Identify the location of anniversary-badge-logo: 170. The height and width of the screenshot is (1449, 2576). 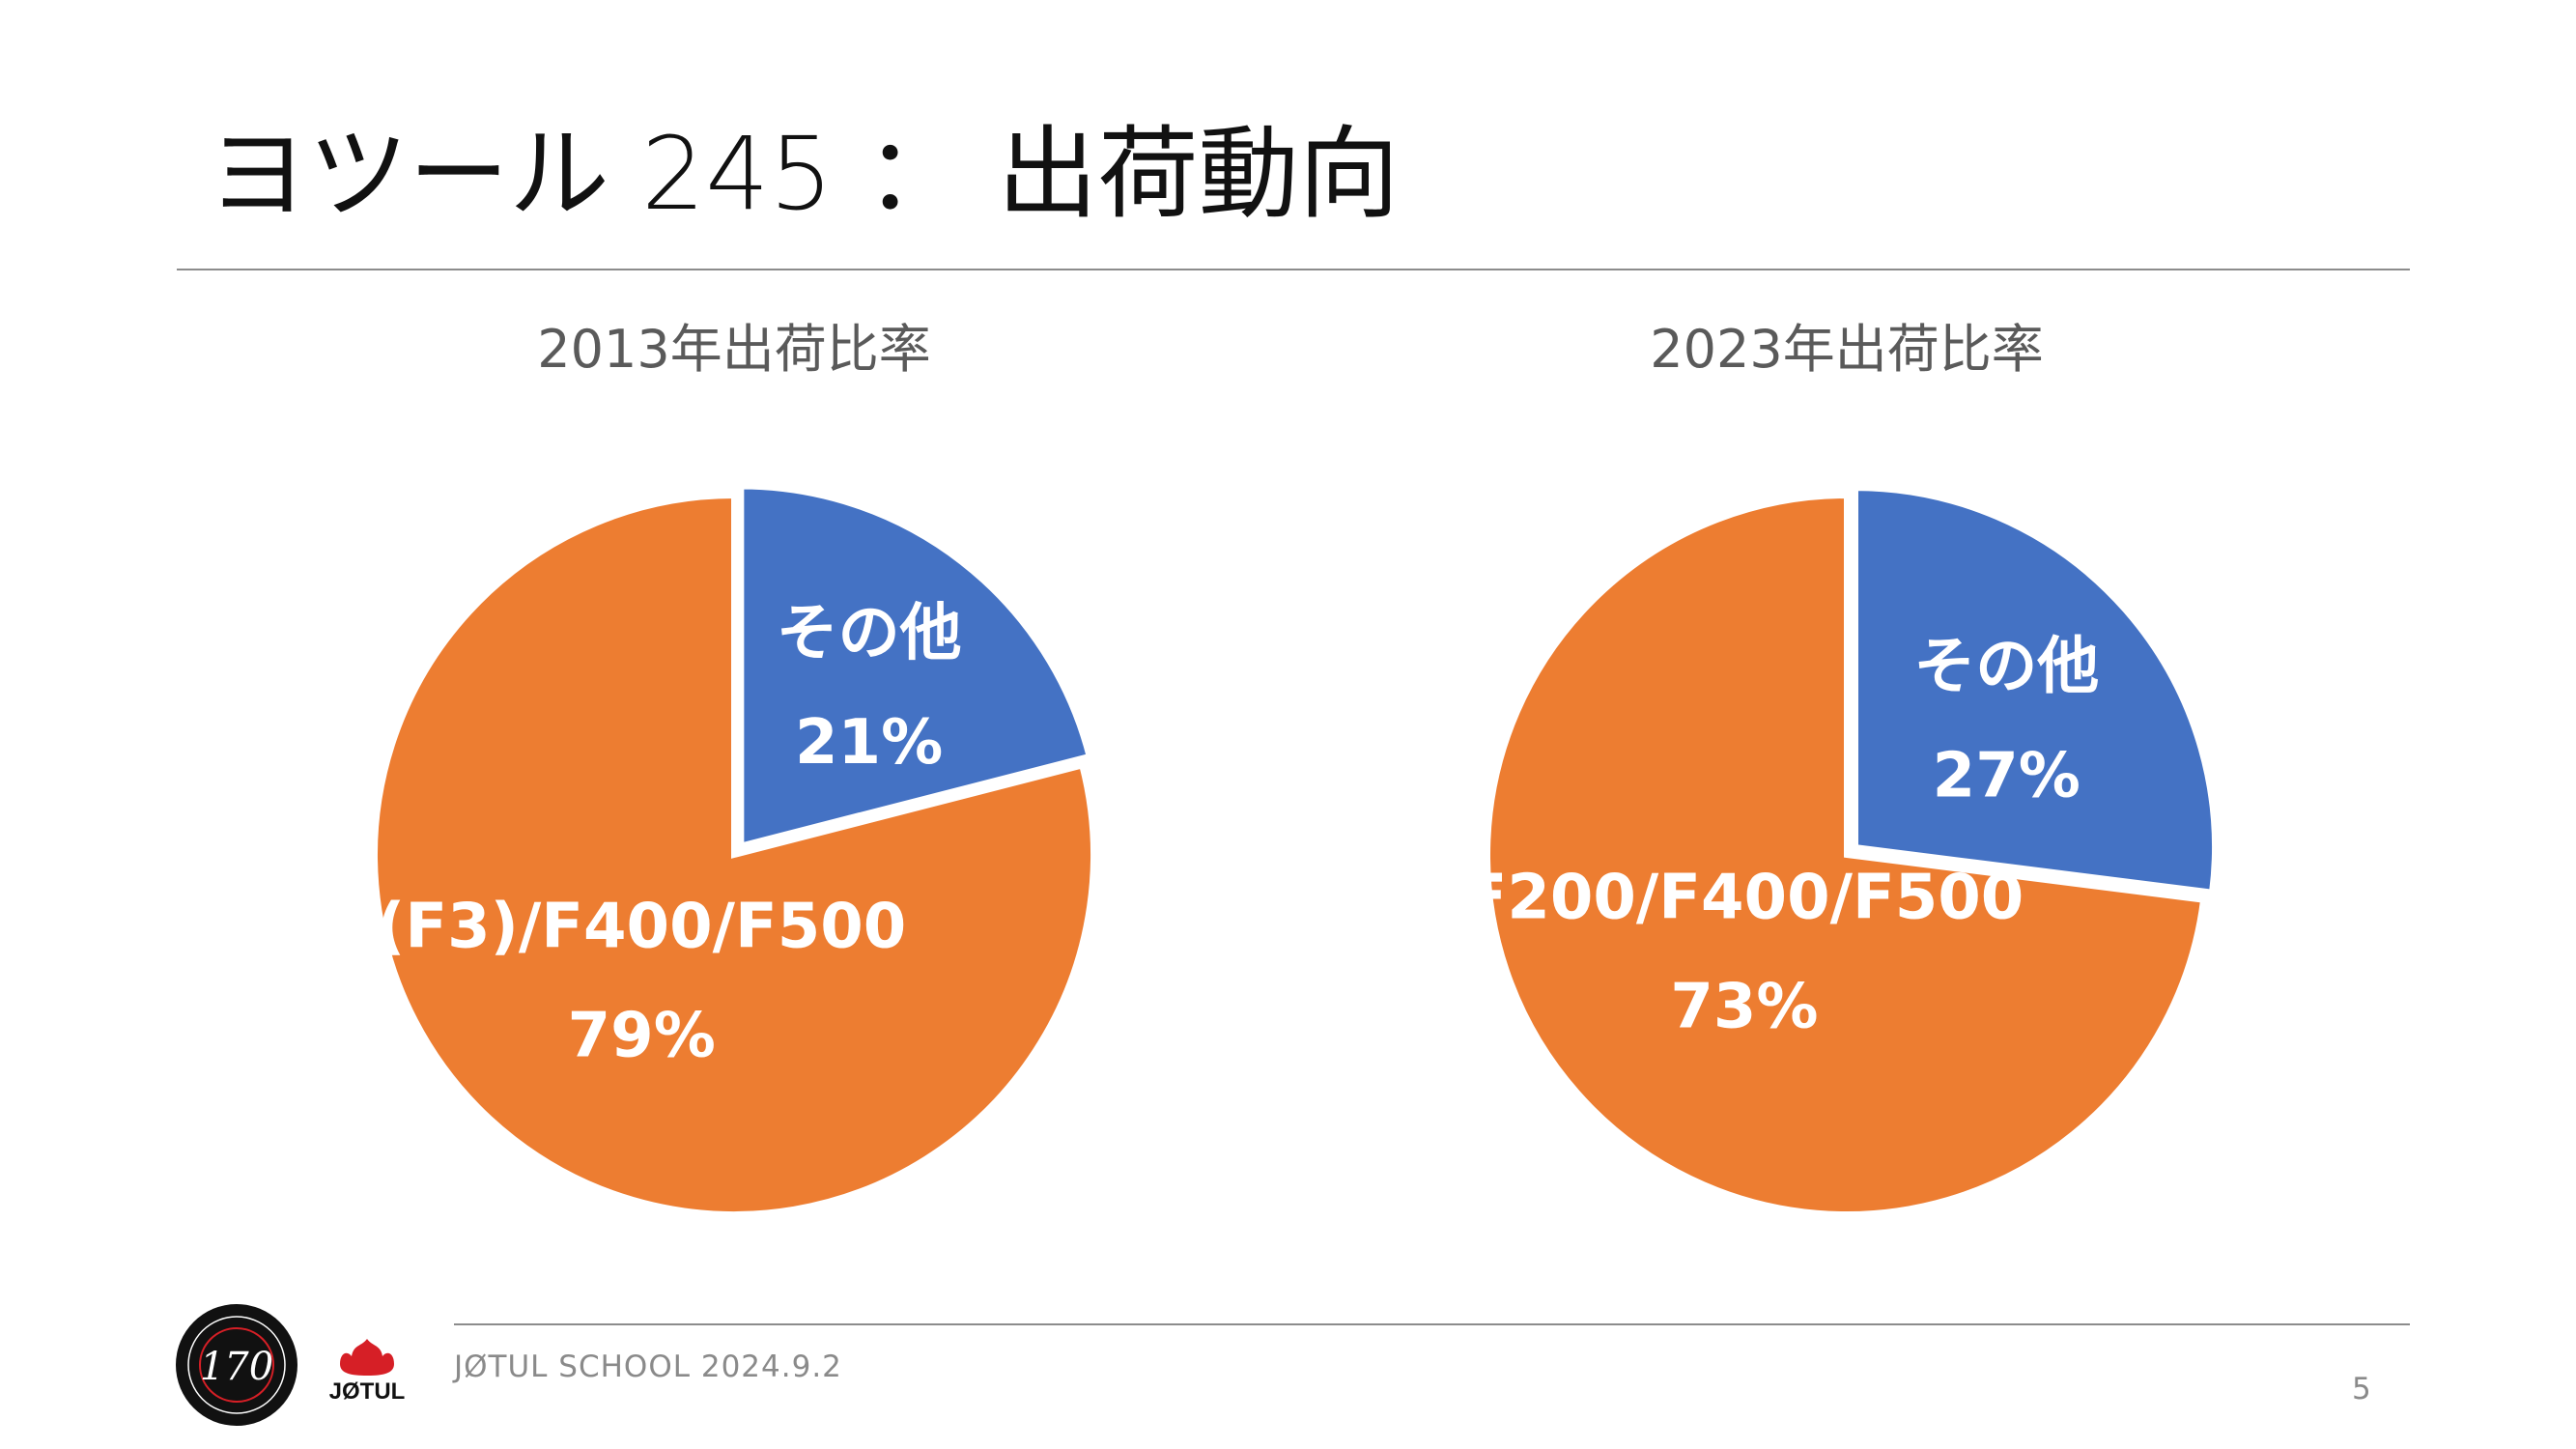
(236, 1365).